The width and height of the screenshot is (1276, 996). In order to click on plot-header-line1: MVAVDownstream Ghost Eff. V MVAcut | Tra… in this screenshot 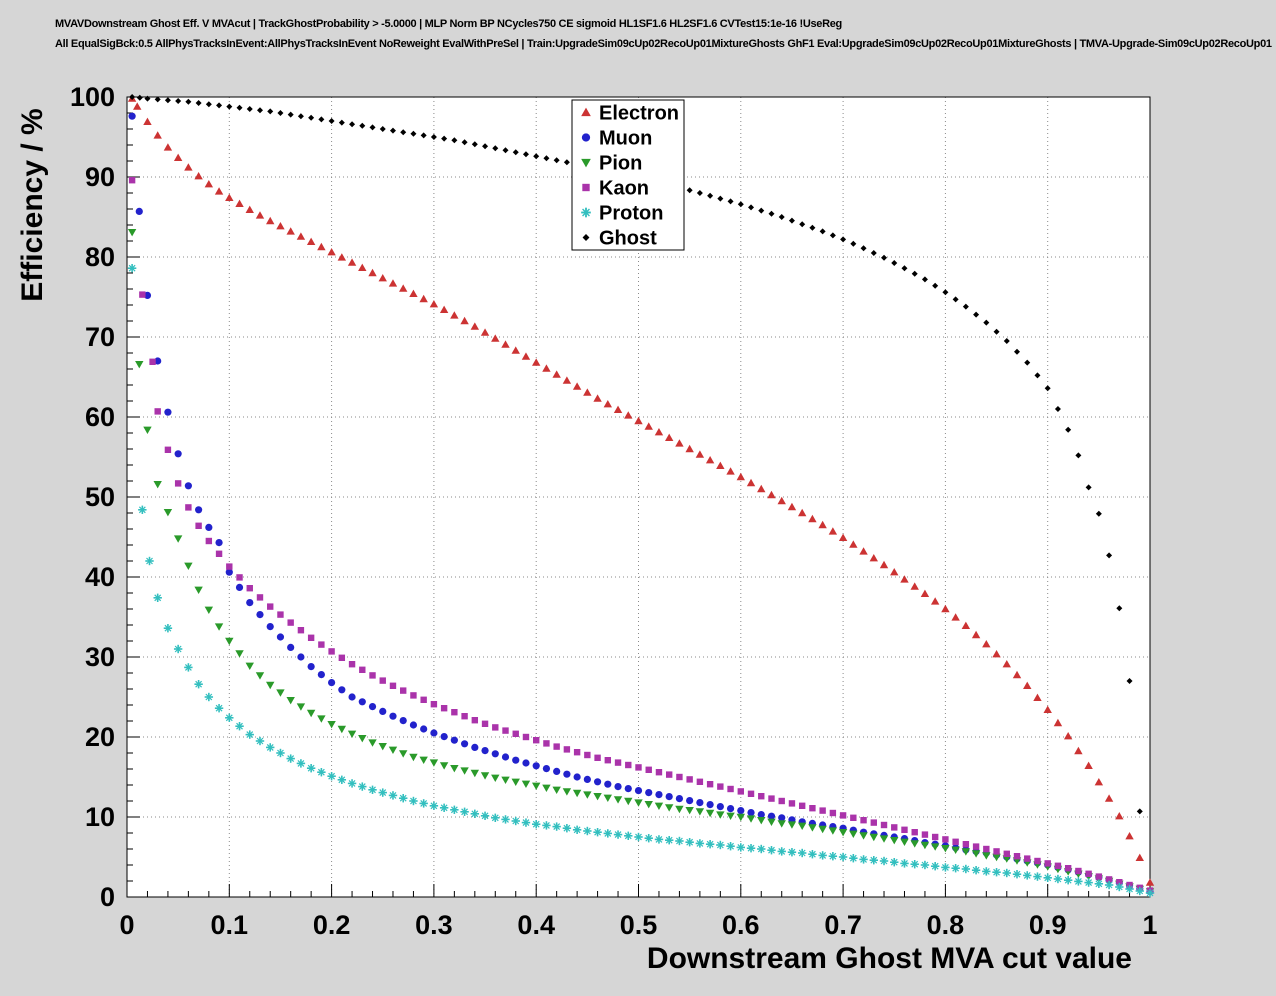, I will do `click(448, 24)`.